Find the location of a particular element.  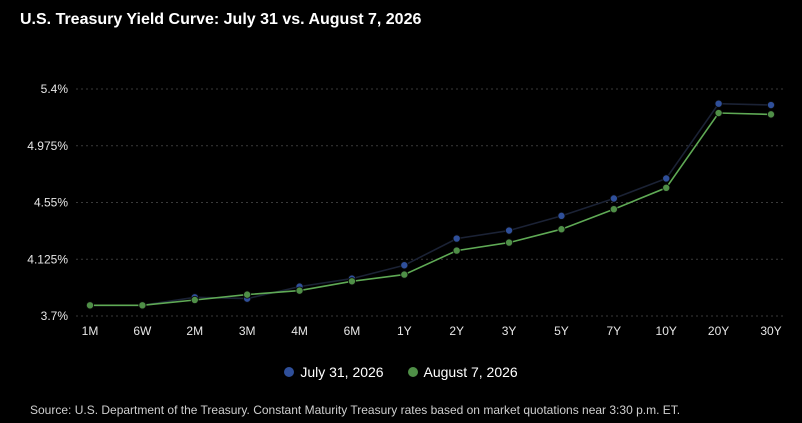

x-tick-label-5y: 5Y is located at coordinates (561, 331).